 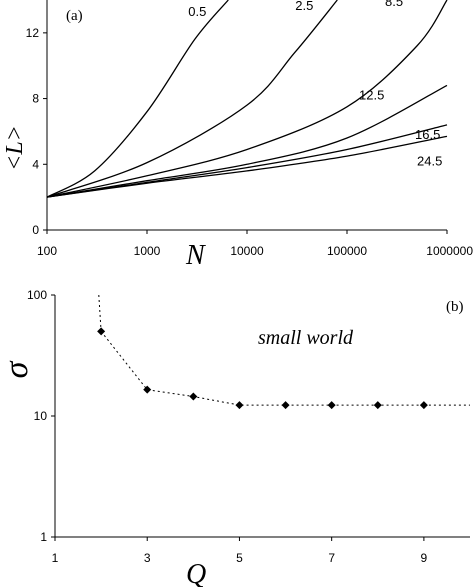 I want to click on sigma-dotted-extension, so click(x=100, y=313).